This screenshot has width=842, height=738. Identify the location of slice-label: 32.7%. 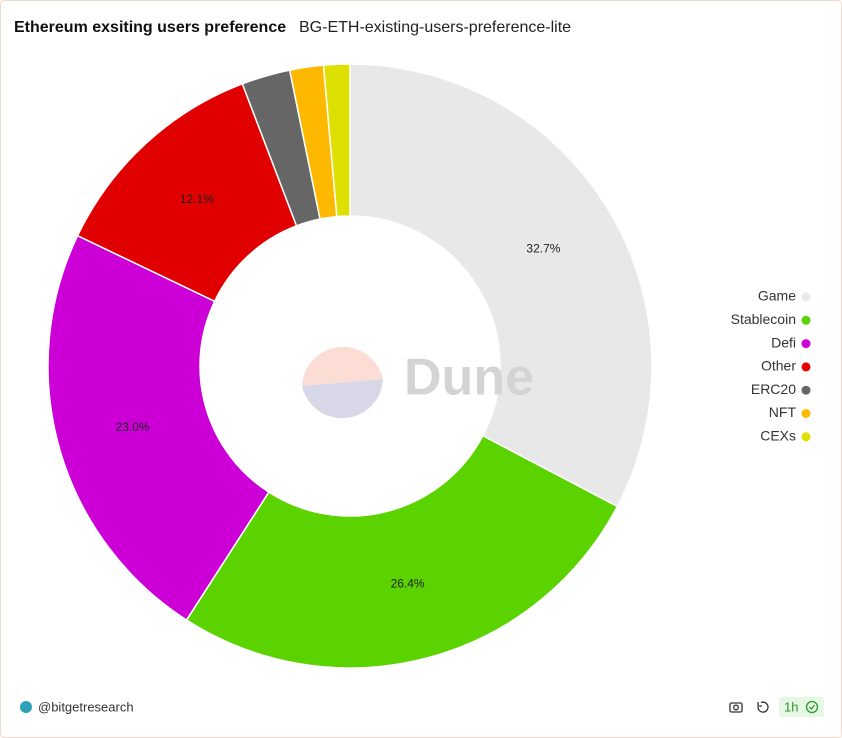
(543, 248).